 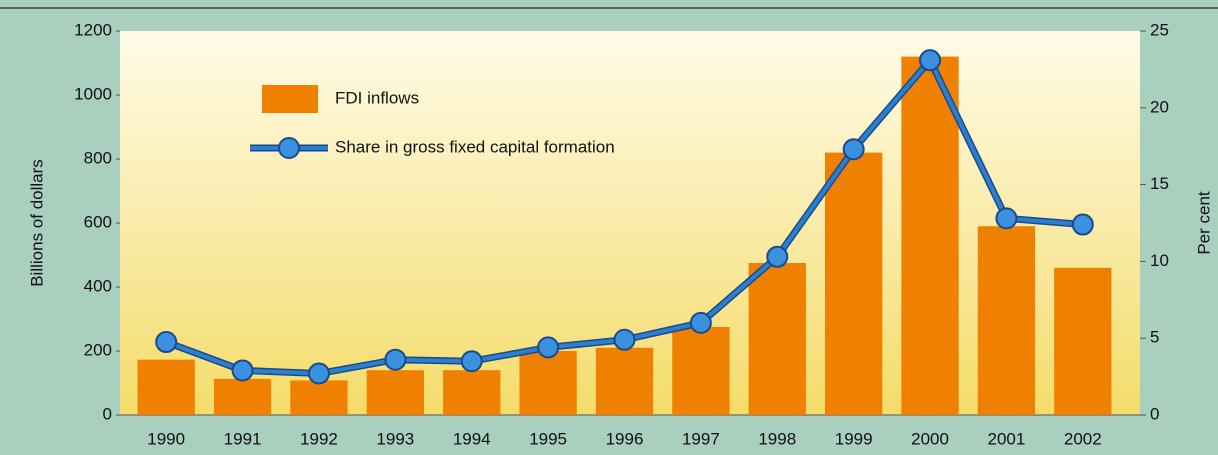 I want to click on x-tick-label: 2000, so click(x=930, y=438).